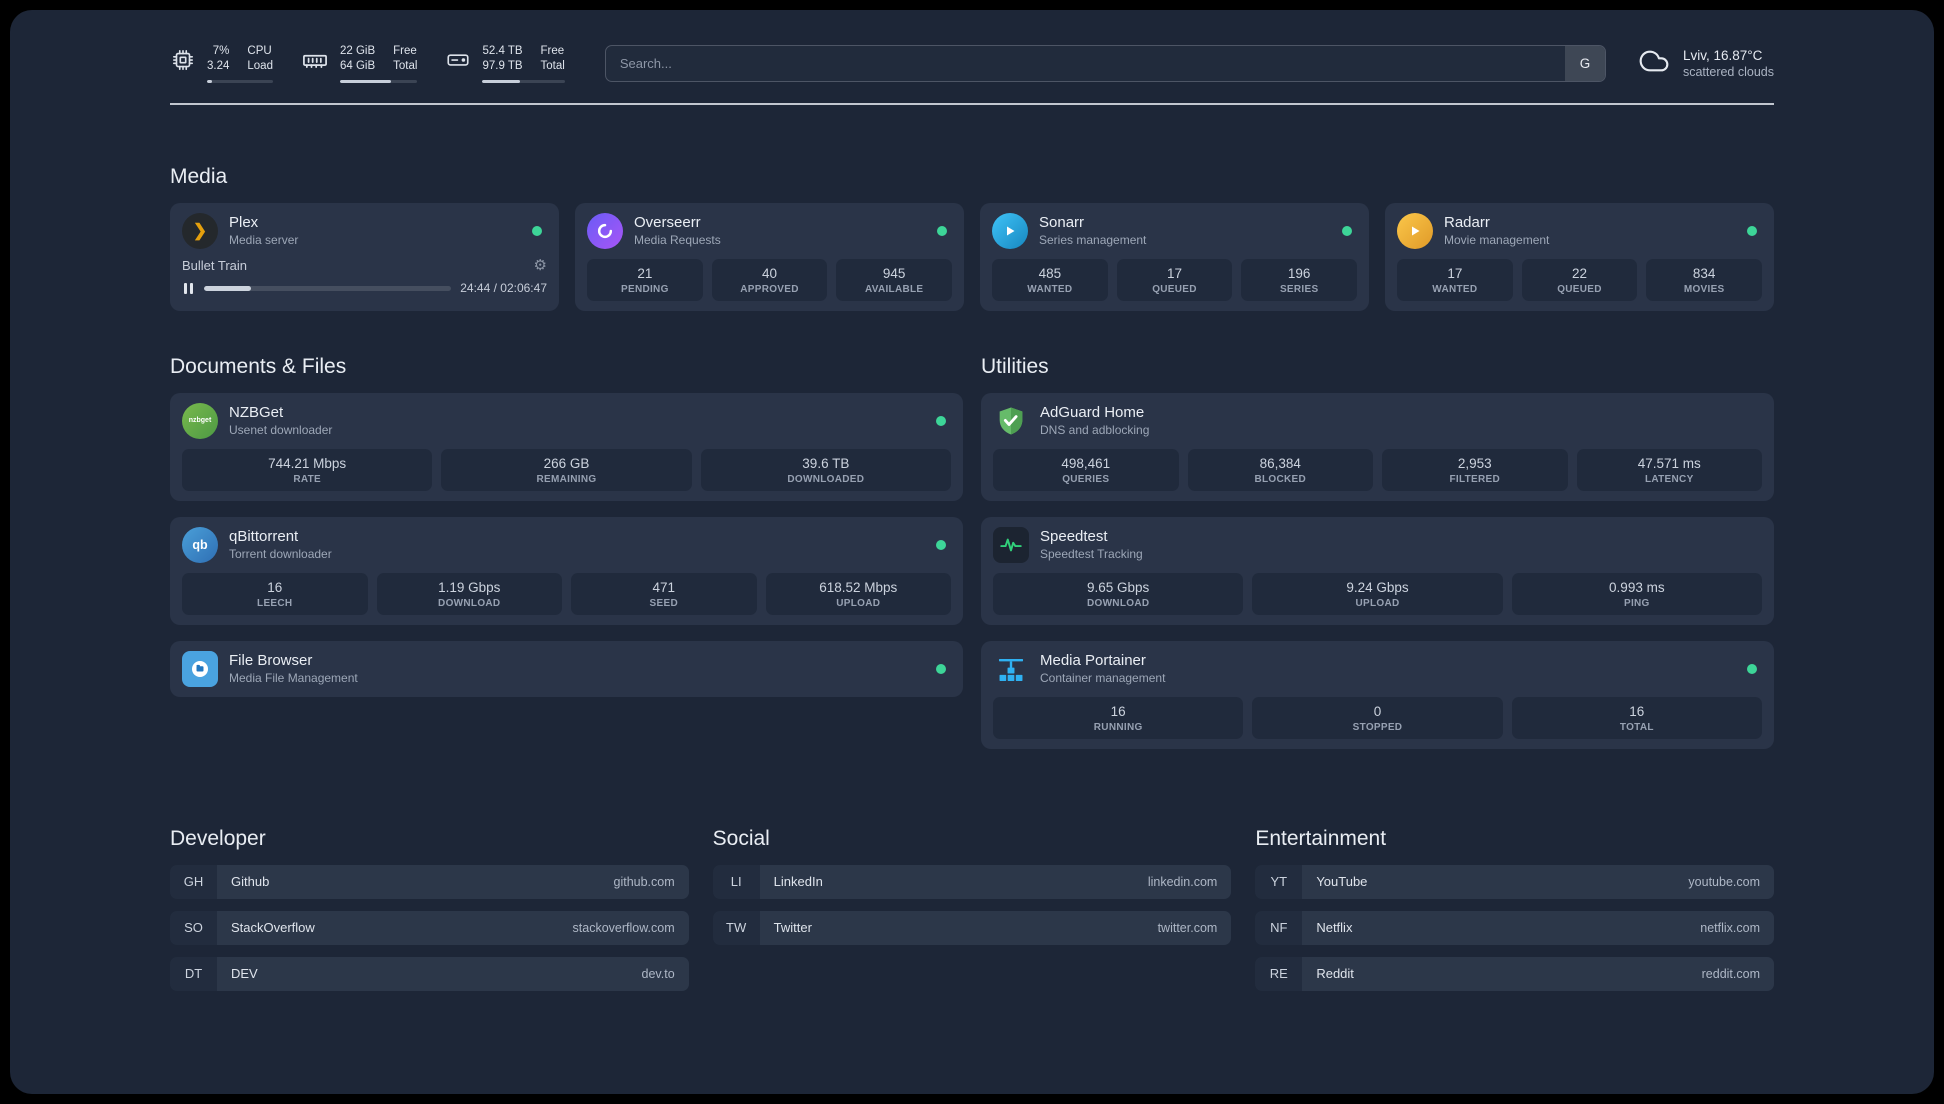 Image resolution: width=1944 pixels, height=1104 pixels. Describe the element at coordinates (1514, 973) in the screenshot. I see `bookmark-reddit: RE Reddit reddit.com` at that location.